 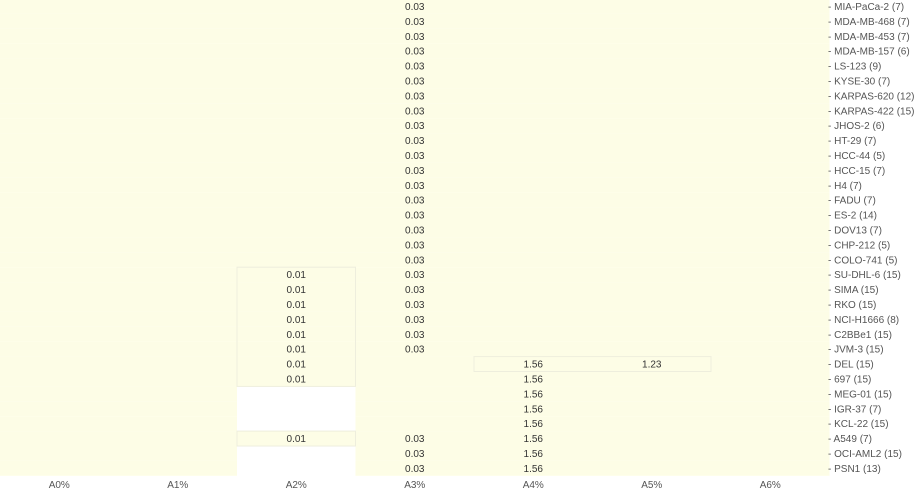 I want to click on row-label: - KCL-22 (15), so click(x=858, y=424).